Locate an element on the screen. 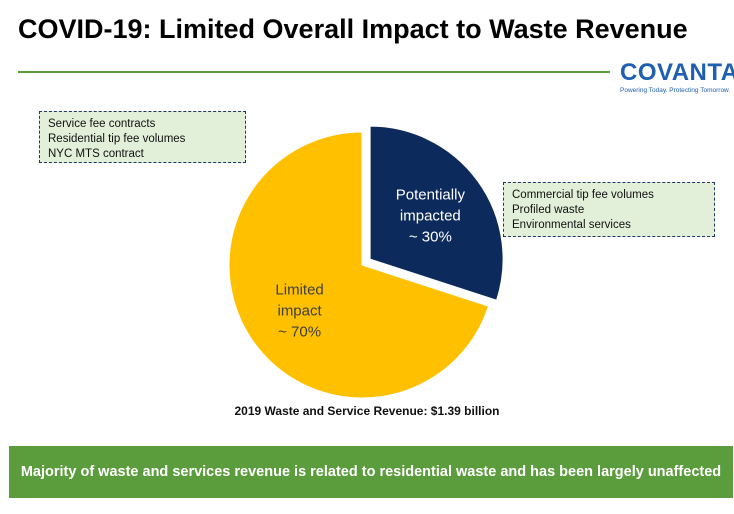 Image resolution: width=734 pixels, height=514 pixels. logo-tagline: Powering Today. Protecting Tomorrow. is located at coordinates (675, 90).